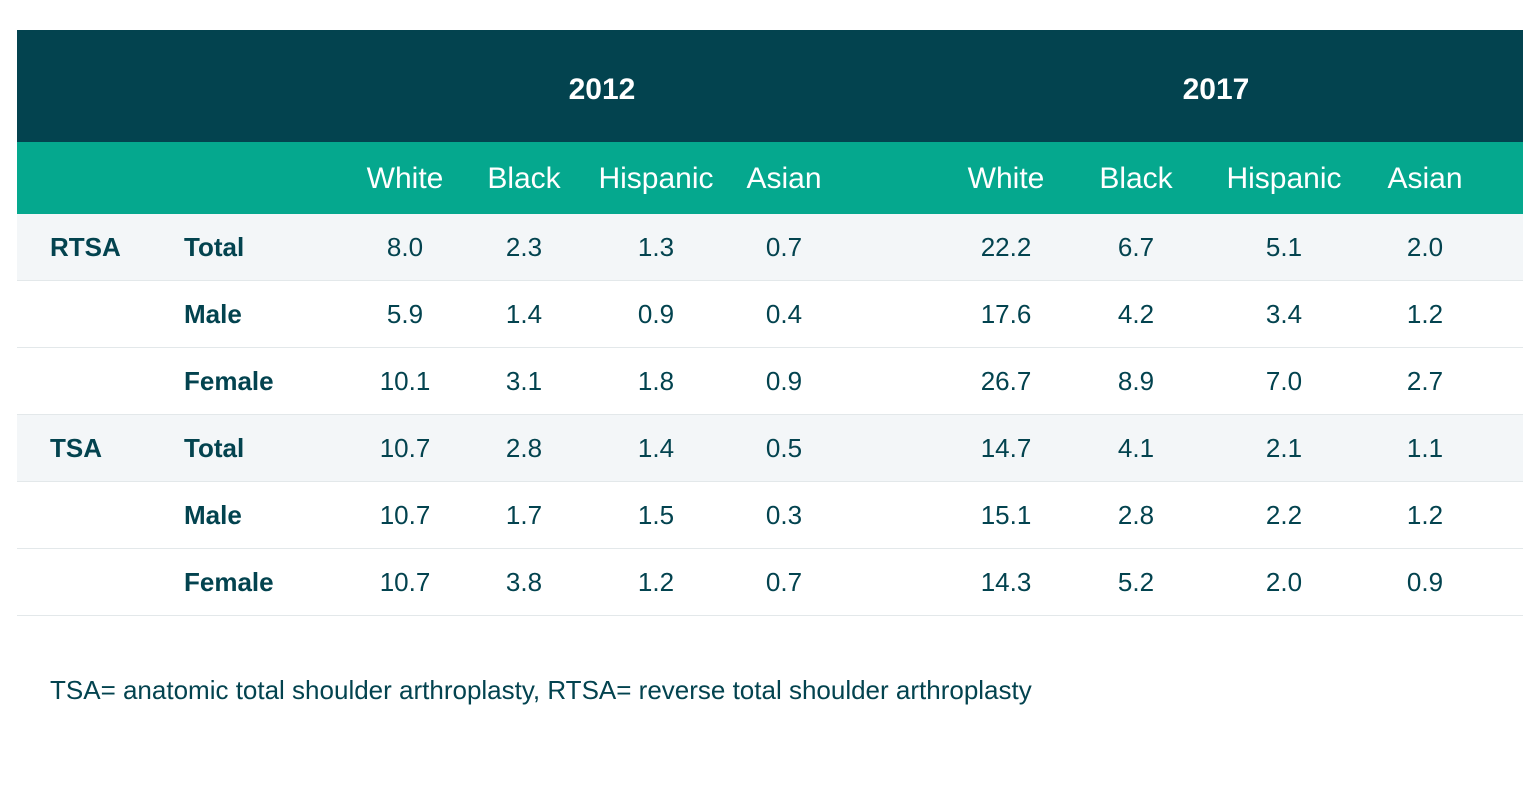  Describe the element at coordinates (784, 178) in the screenshot. I see `group-header-2012-asian: Asian` at that location.